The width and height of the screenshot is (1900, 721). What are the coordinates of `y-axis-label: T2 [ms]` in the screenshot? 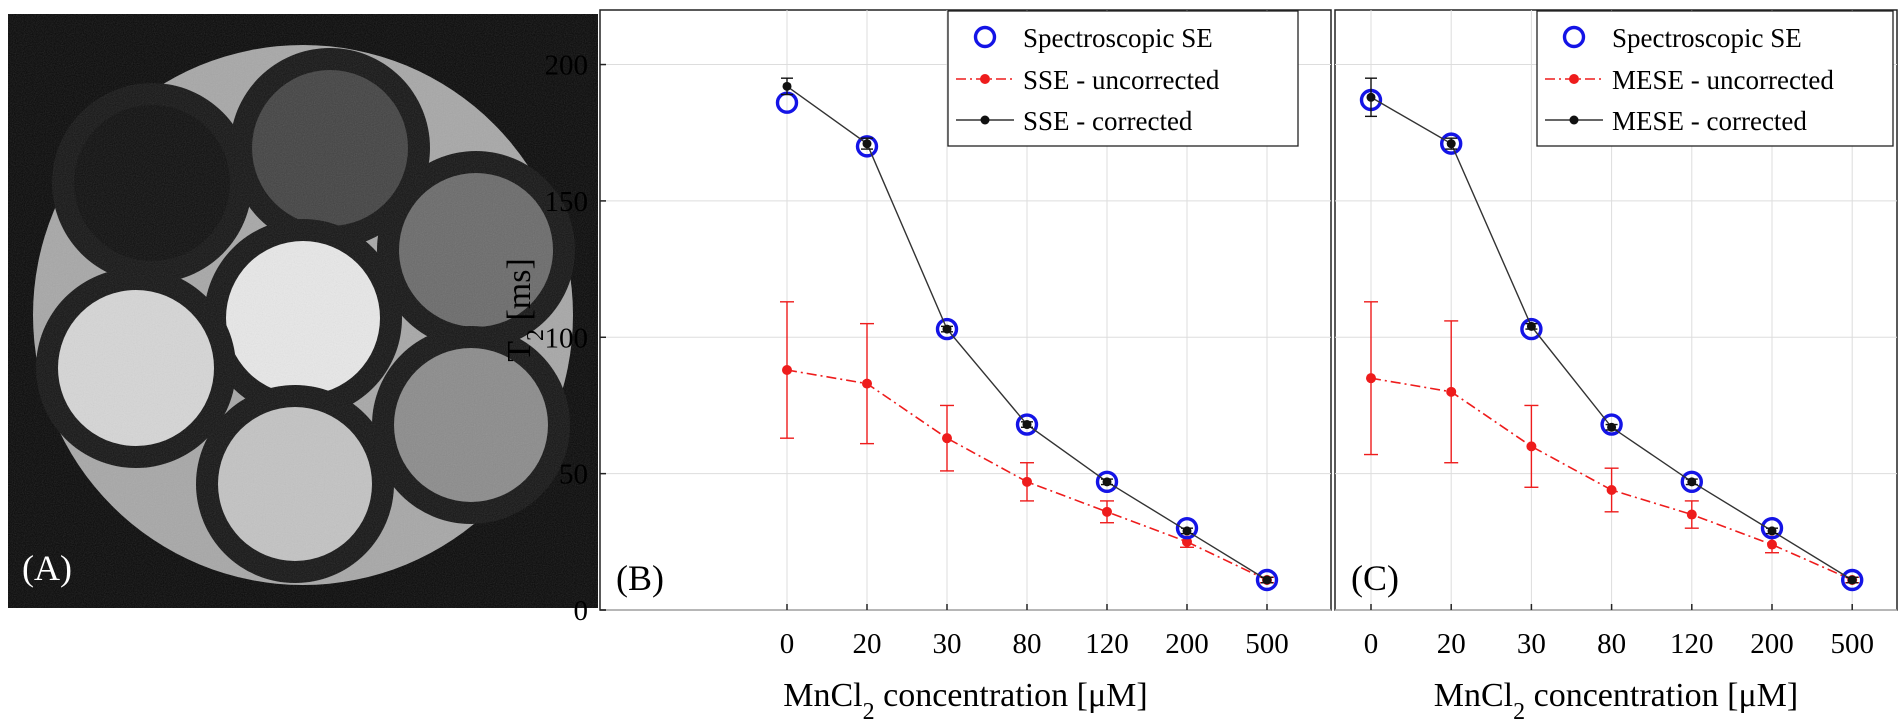 It's located at (525, 310).